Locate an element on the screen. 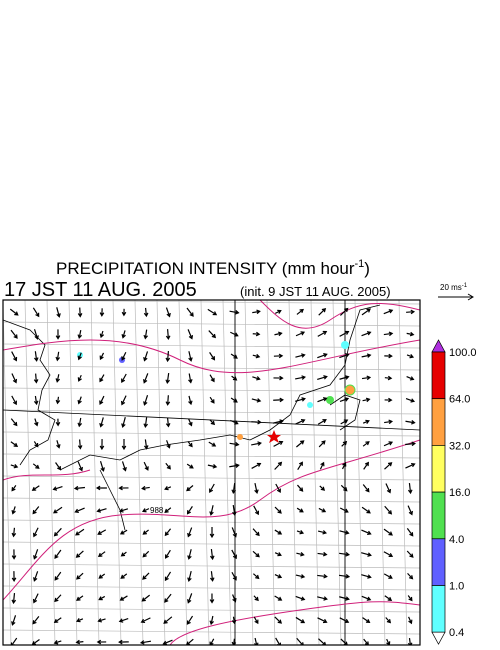  colorbar-label: 32.0 is located at coordinates (459, 446).